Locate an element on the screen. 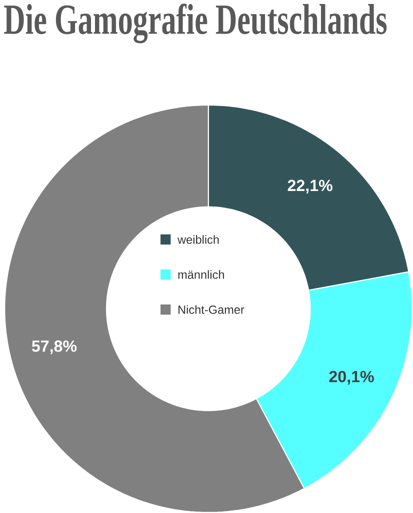  legend-label: männlich is located at coordinates (201, 274).